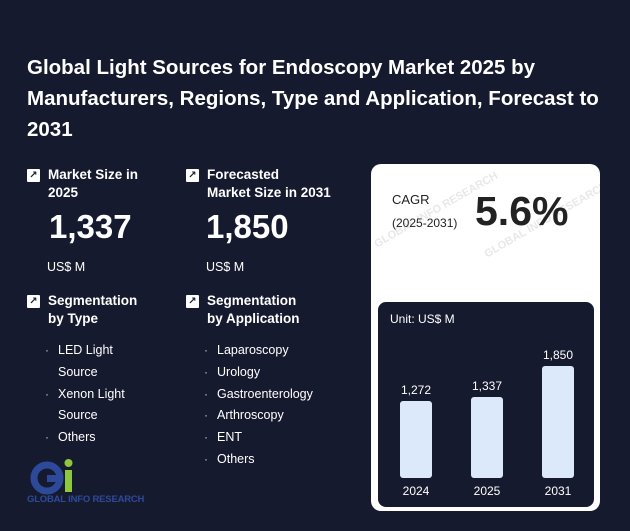 Image resolution: width=630 pixels, height=531 pixels. What do you see at coordinates (91, 404) in the screenshot?
I see `list-item-label: Xenon Light Source` at bounding box center [91, 404].